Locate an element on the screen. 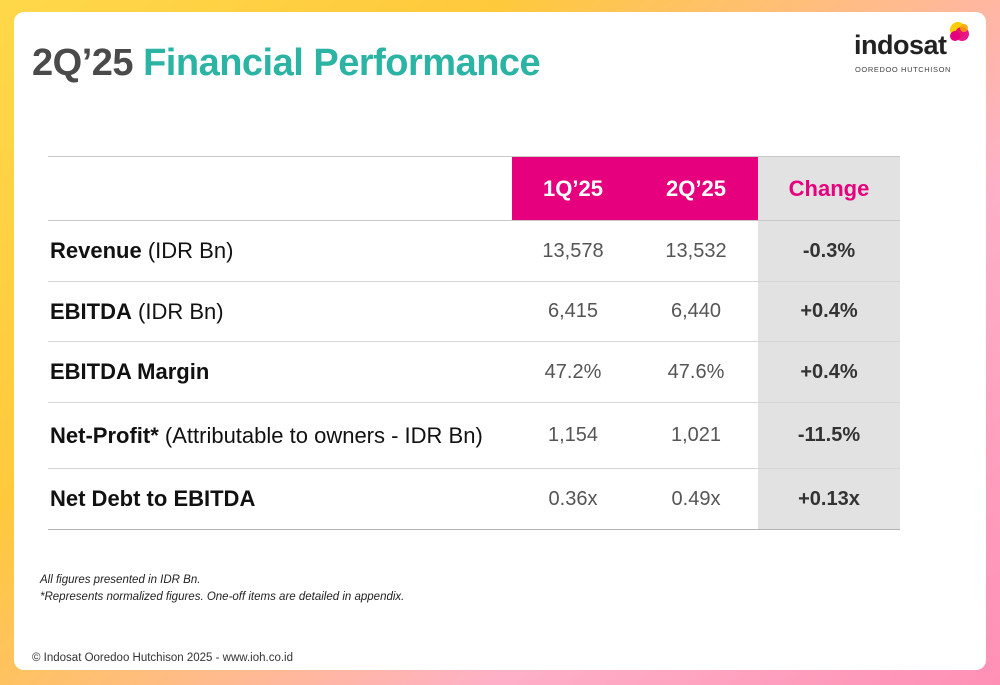 The width and height of the screenshot is (1000, 685). row-label: Net Debt to EBITDA is located at coordinates (280, 499).